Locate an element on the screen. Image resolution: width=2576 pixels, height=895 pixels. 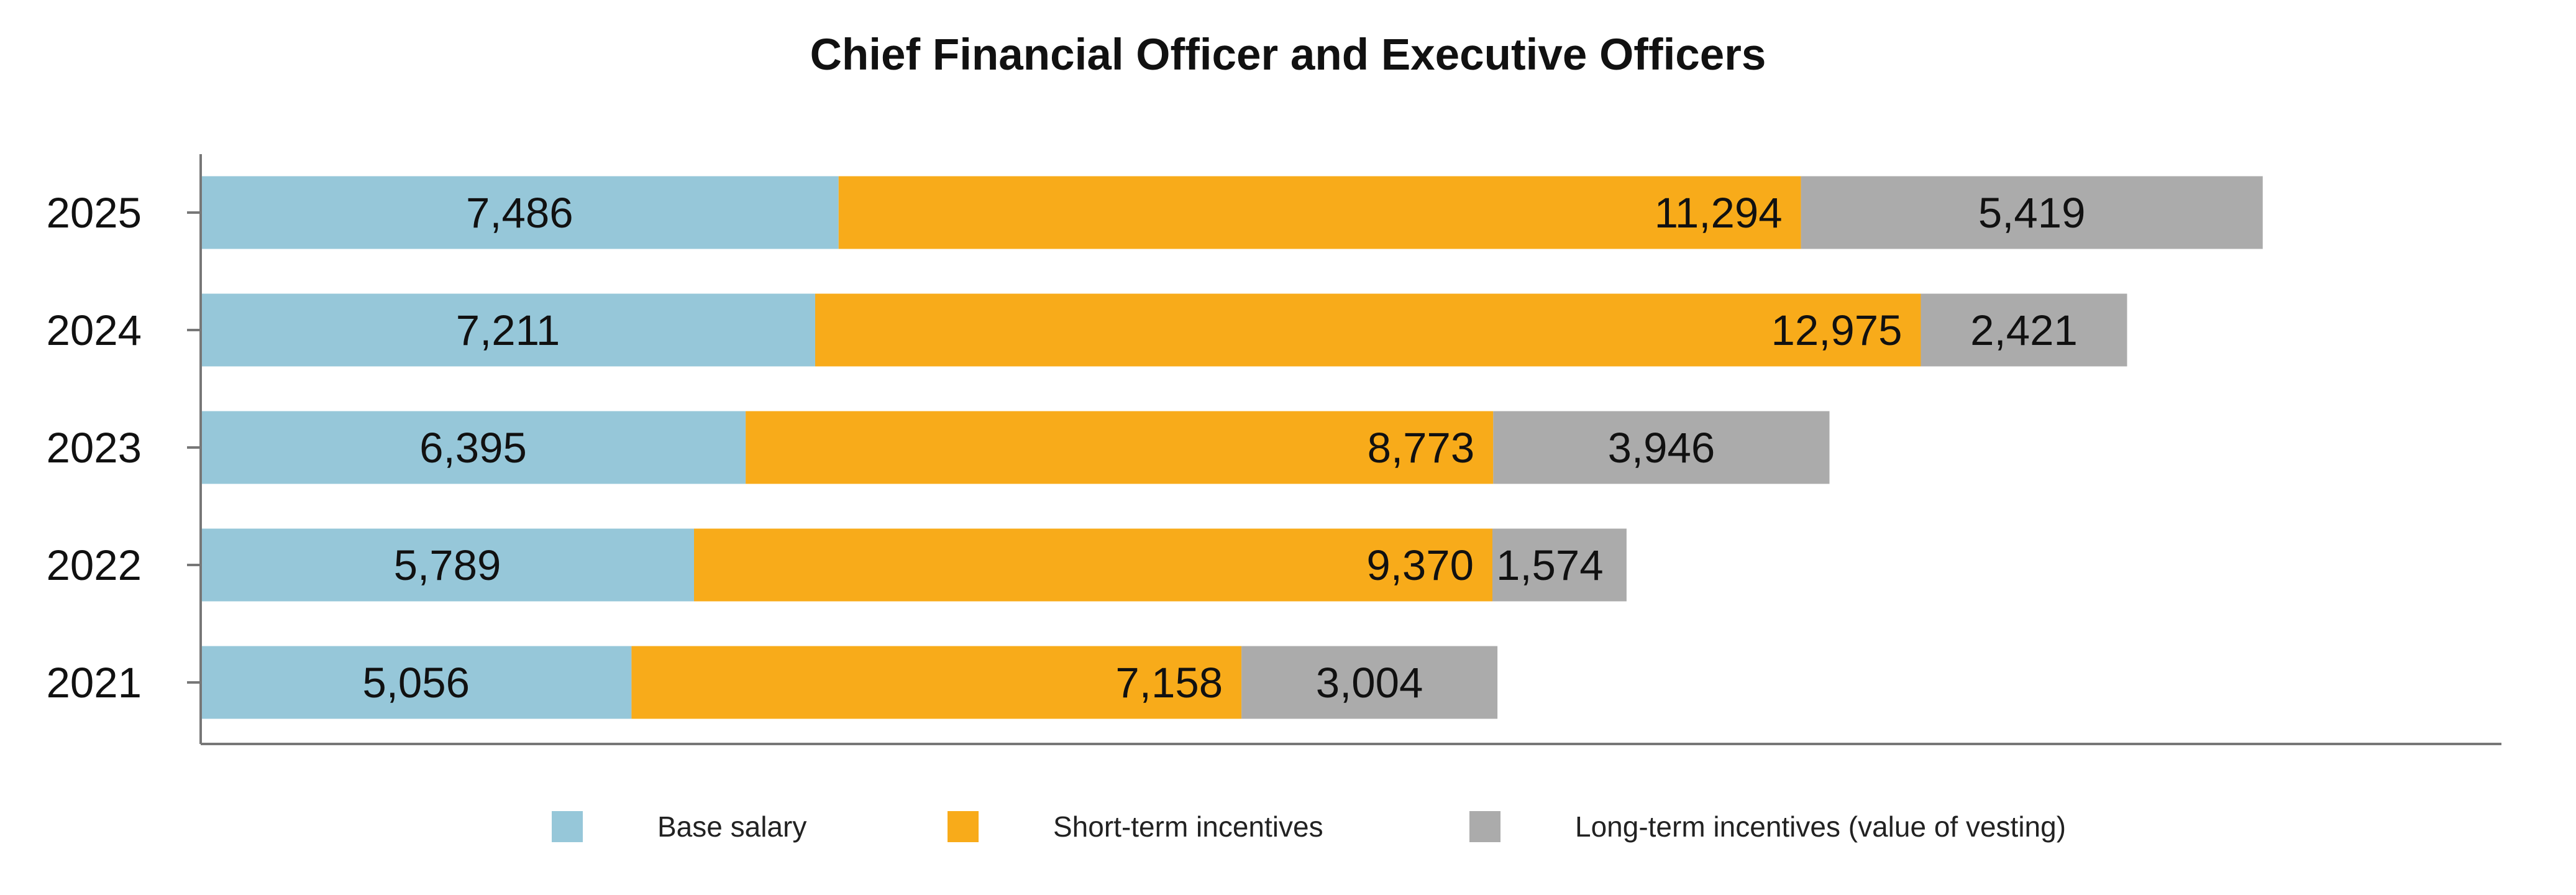
data-label-2022-series-0: 5,789 is located at coordinates (447, 565).